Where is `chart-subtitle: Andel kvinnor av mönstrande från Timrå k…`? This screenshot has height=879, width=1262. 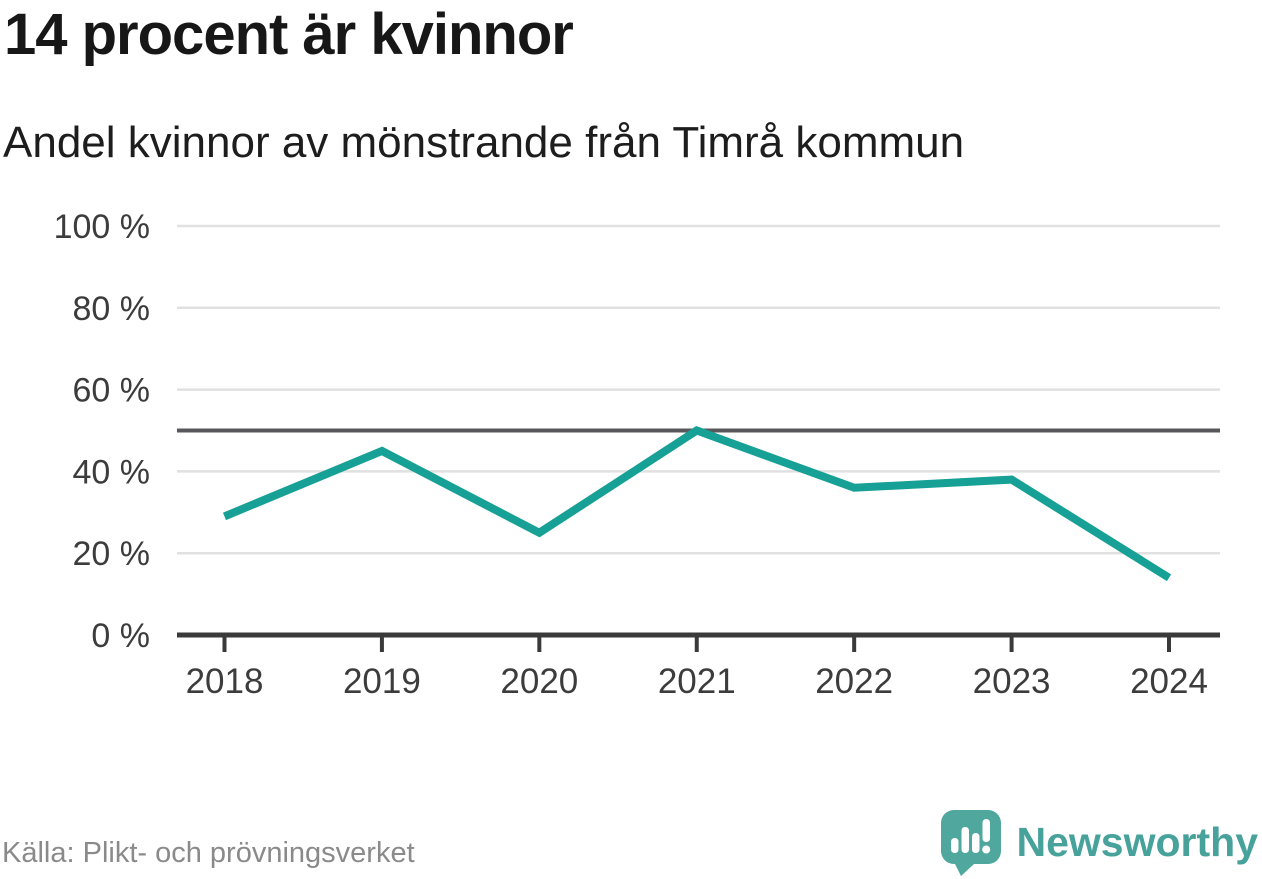 chart-subtitle: Andel kvinnor av mönstrande från Timrå k… is located at coordinates (484, 142).